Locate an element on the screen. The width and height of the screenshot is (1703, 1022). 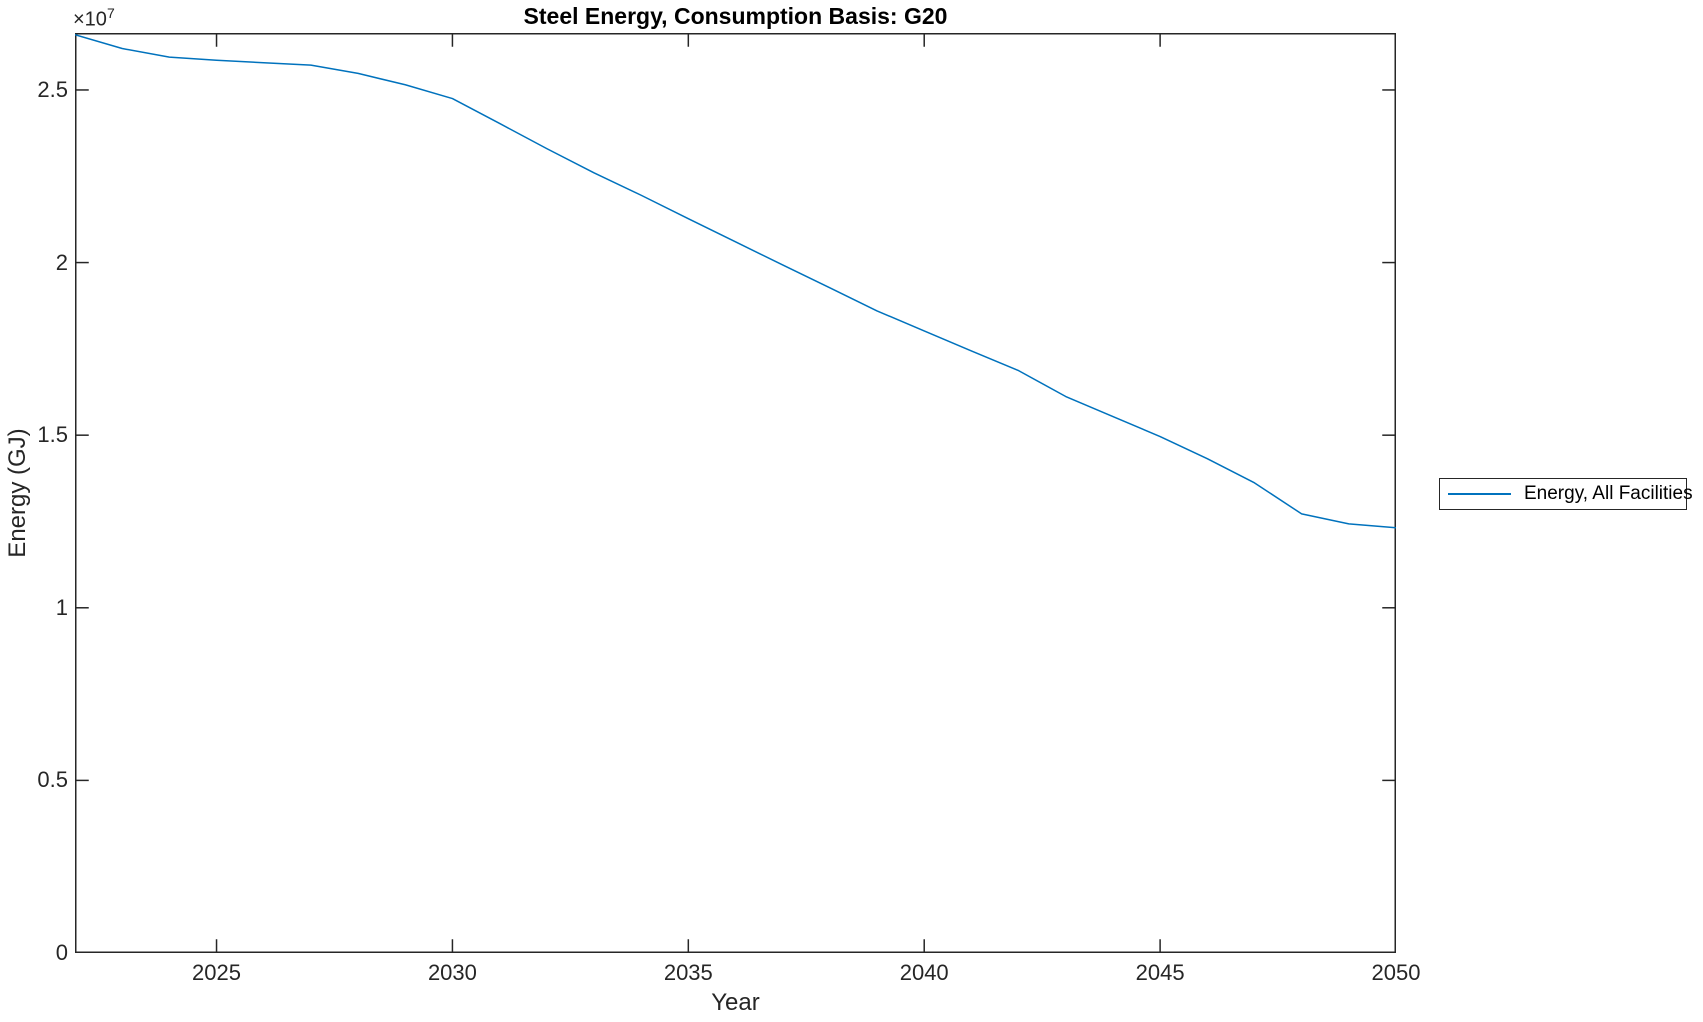
y-tick-label: 1 is located at coordinates (61, 607).